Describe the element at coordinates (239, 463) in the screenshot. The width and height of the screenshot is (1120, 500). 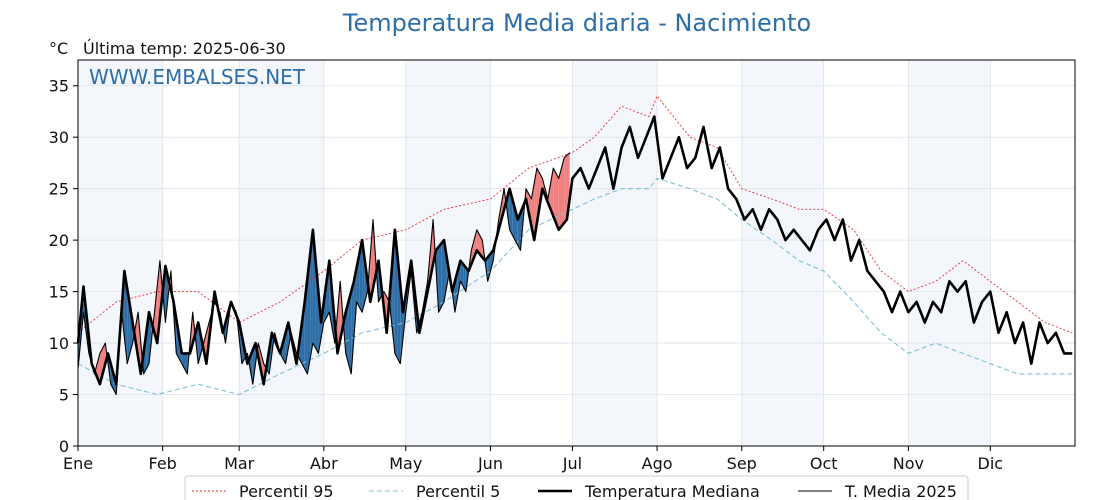
I see `x-tick-label: Mar` at that location.